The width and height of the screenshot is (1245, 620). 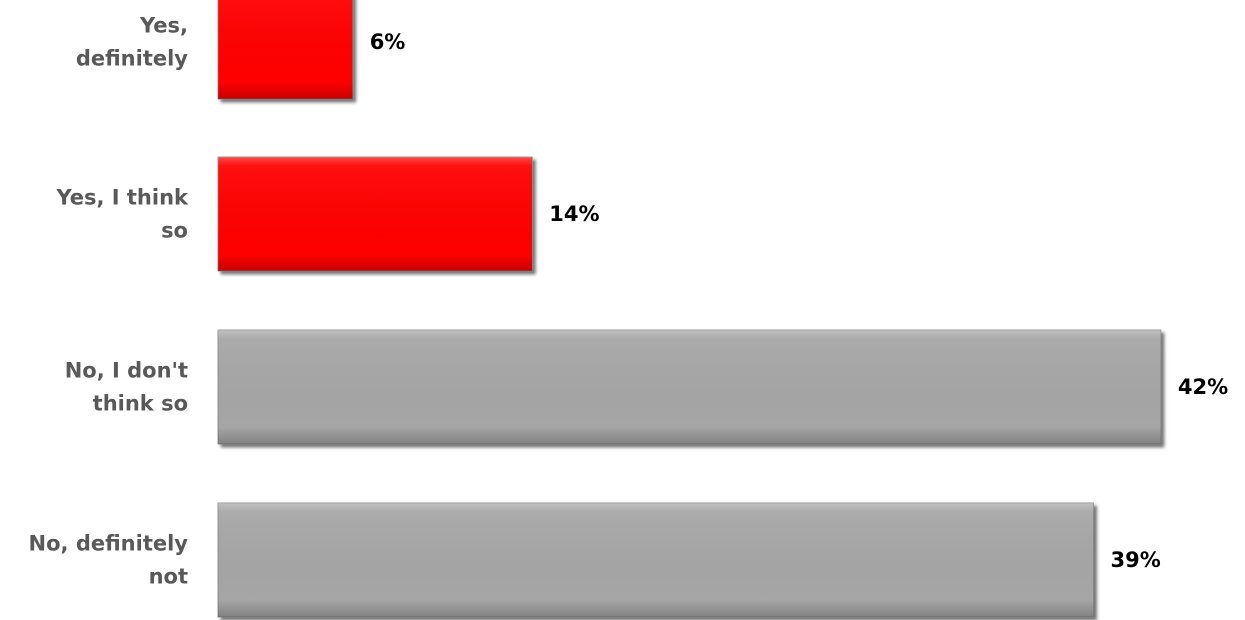 I want to click on category-label-line: think so, so click(x=140, y=404).